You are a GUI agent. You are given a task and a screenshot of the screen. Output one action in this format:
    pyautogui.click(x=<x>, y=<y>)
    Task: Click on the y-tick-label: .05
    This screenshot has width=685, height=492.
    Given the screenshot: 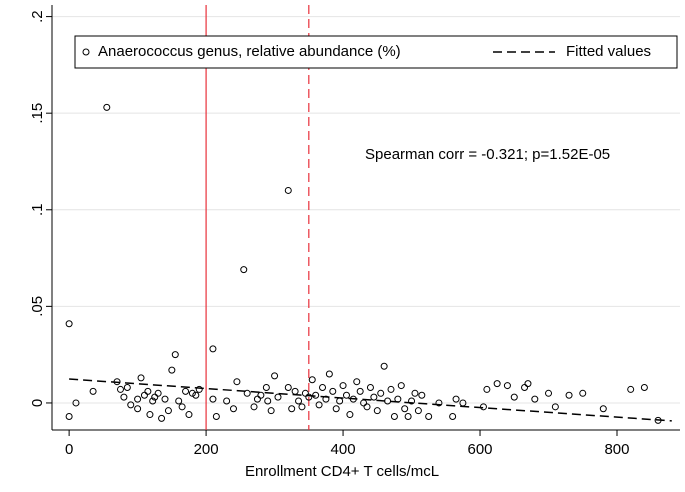 What is the action you would take?
    pyautogui.click(x=37, y=306)
    